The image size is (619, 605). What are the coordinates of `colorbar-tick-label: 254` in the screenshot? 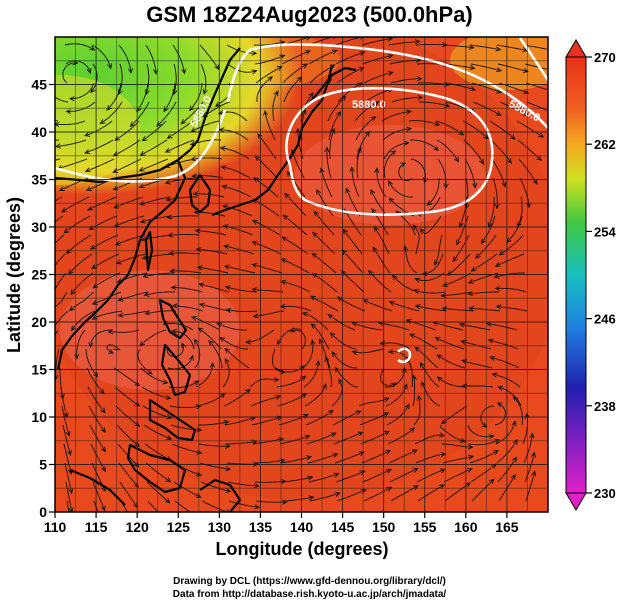 It's located at (605, 231).